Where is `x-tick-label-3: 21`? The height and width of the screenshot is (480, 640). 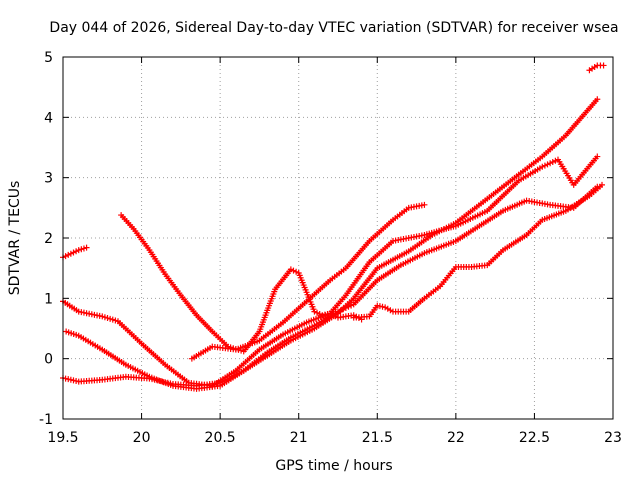 x-tick-label-3: 21 is located at coordinates (299, 438).